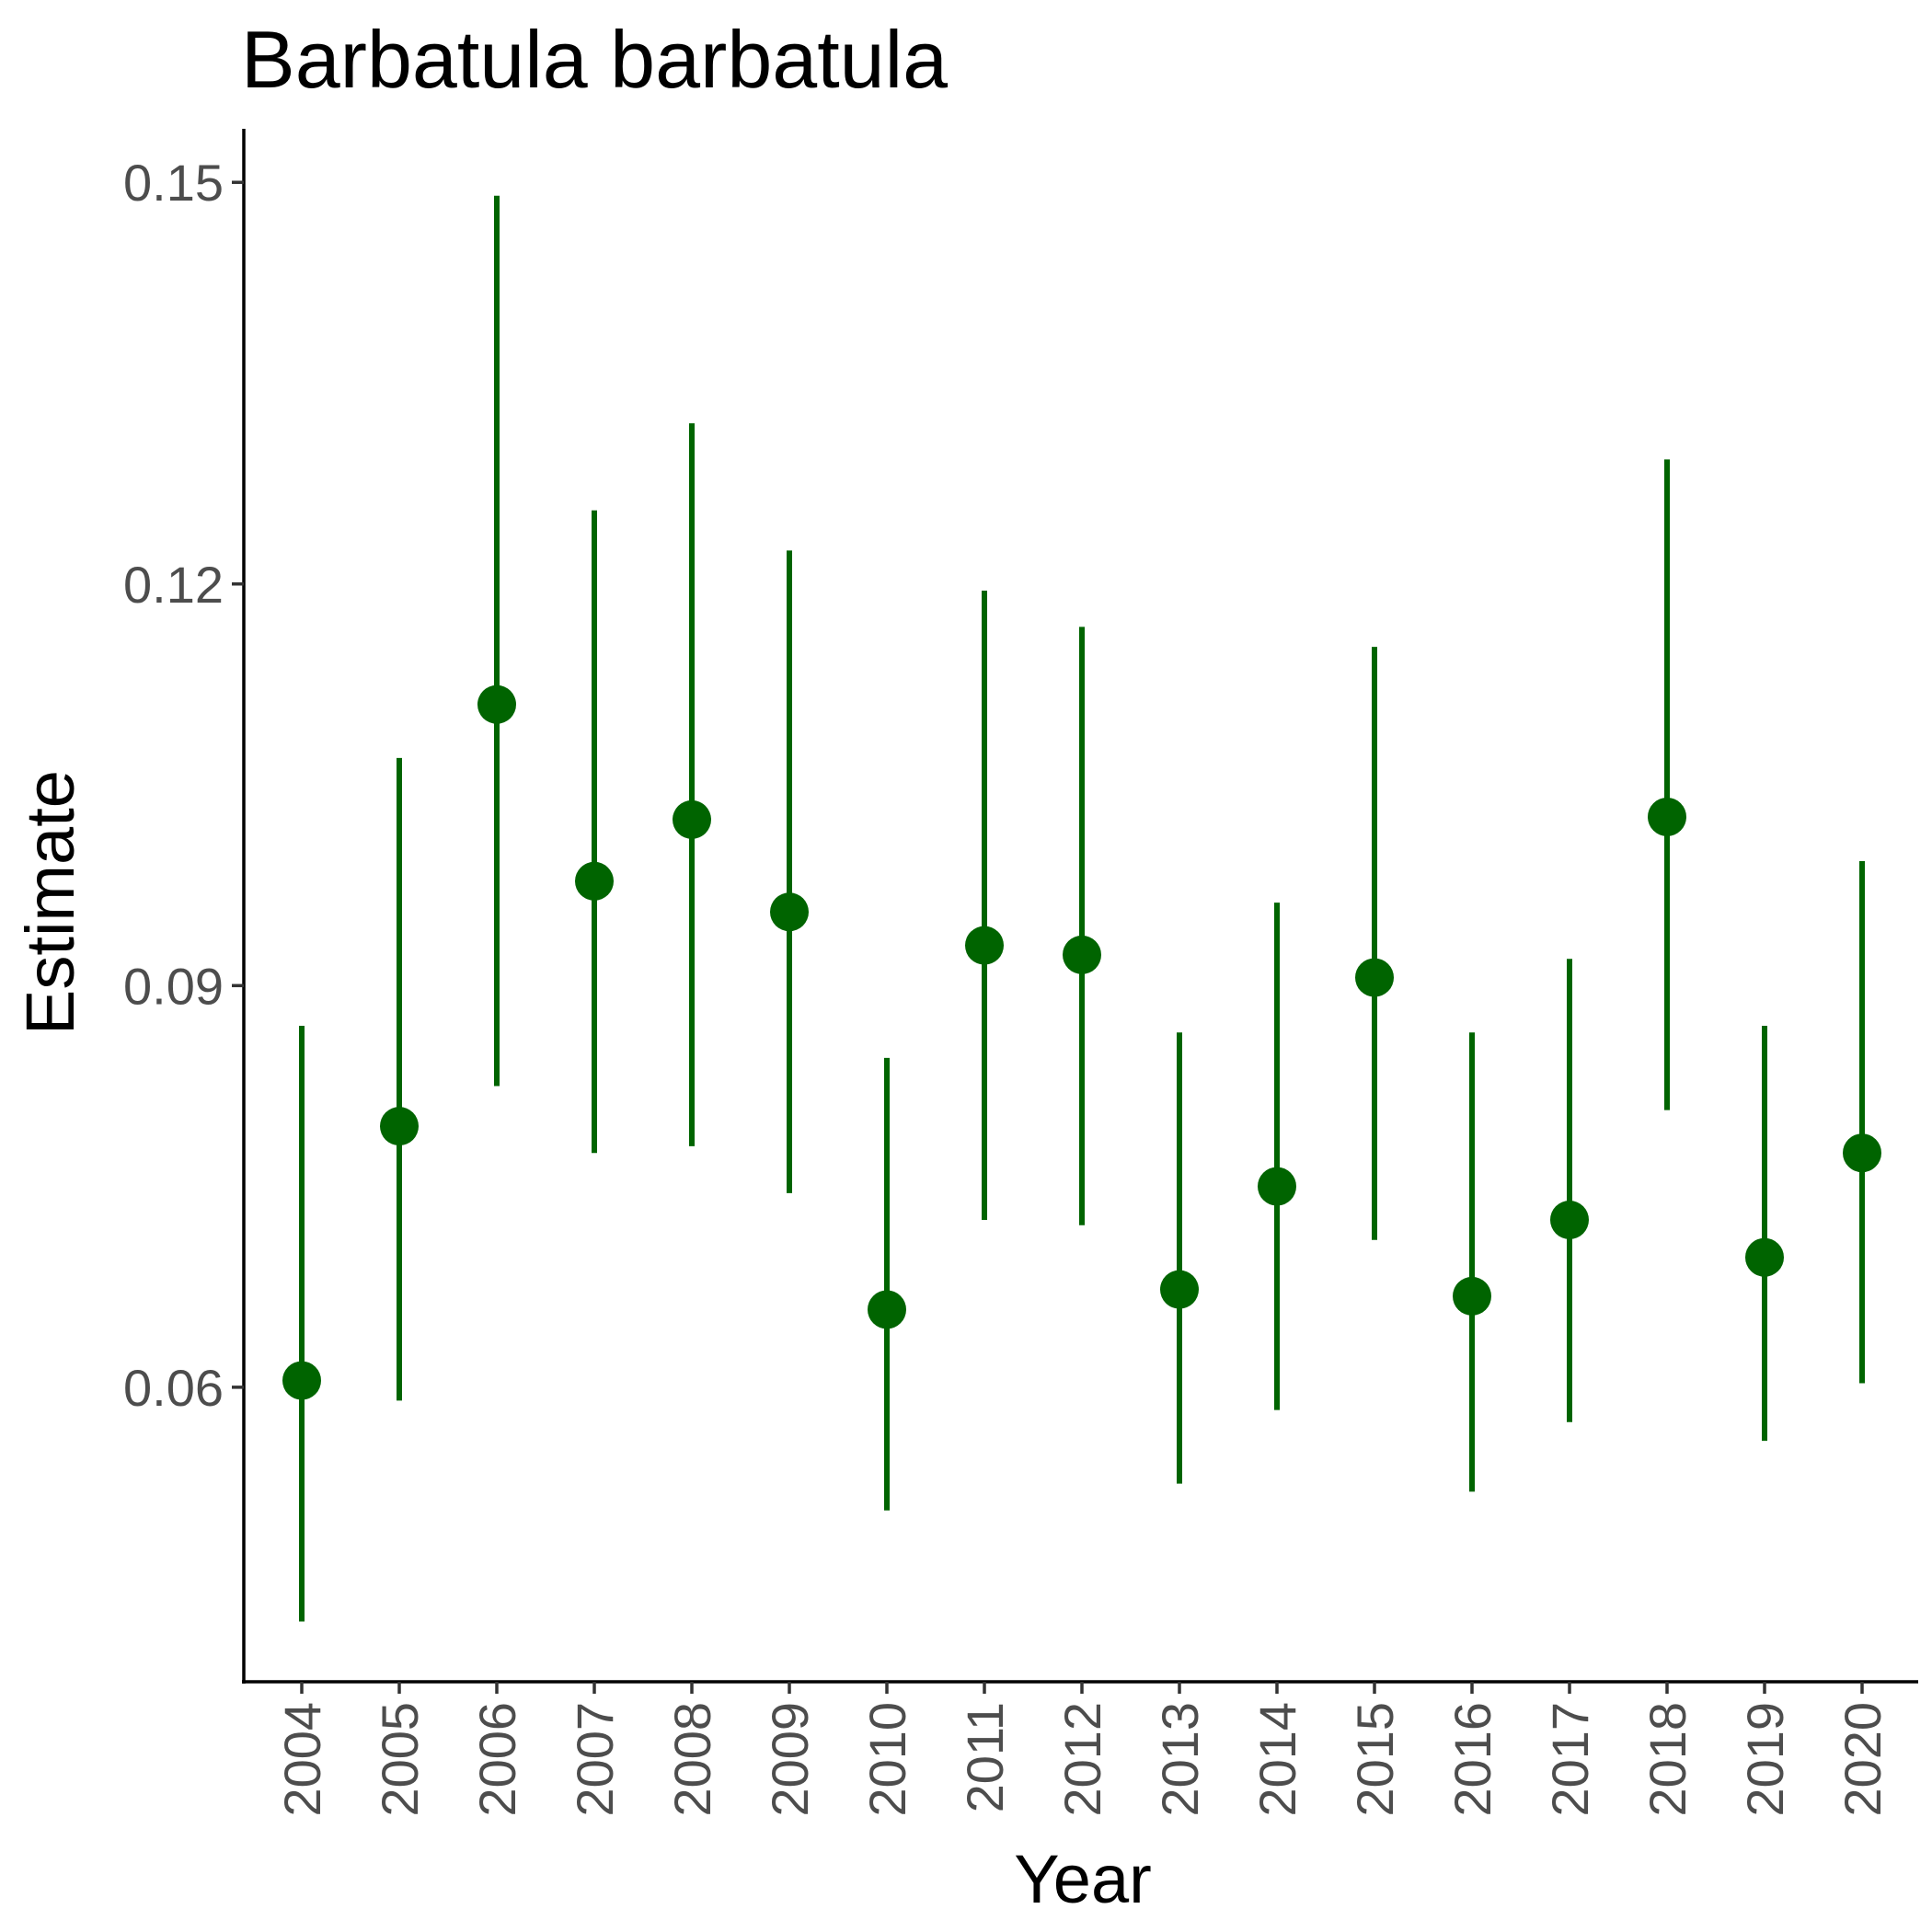  What do you see at coordinates (692, 819) in the screenshot?
I see `point-2008` at bounding box center [692, 819].